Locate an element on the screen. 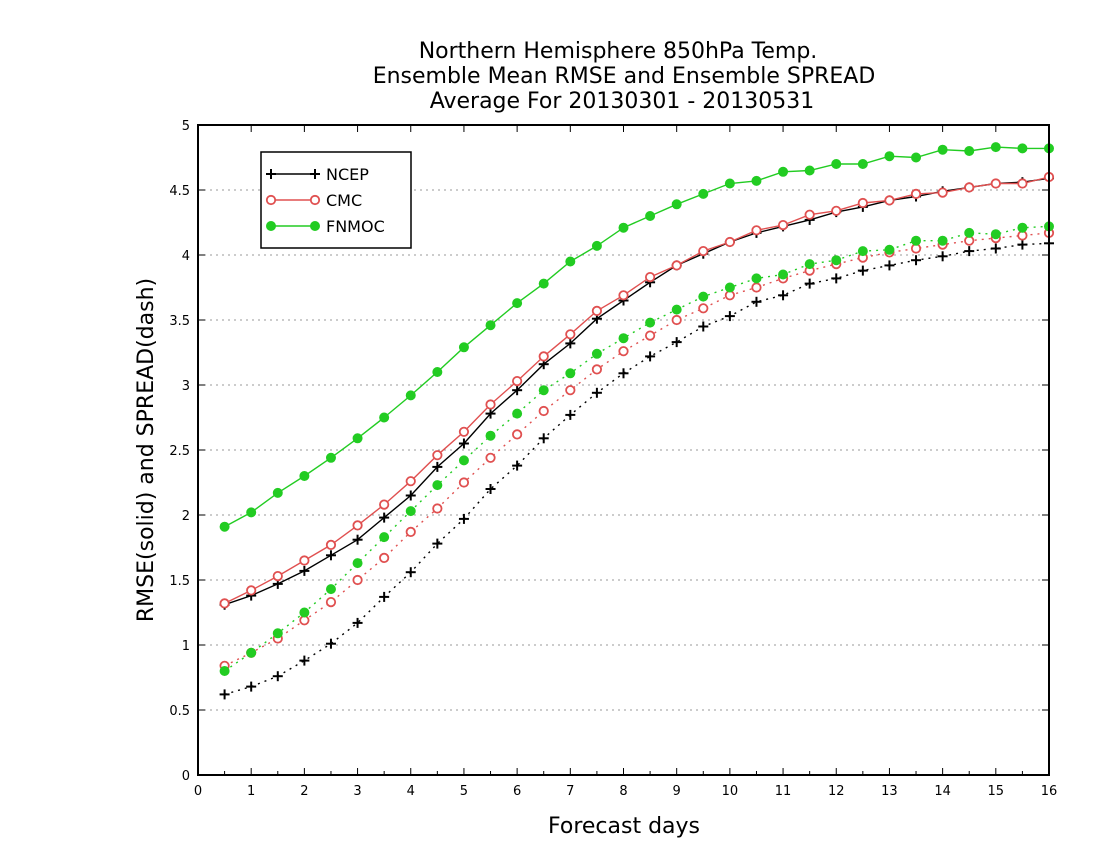 The width and height of the screenshot is (1100, 850). x-tick-label: 1 is located at coordinates (251, 791).